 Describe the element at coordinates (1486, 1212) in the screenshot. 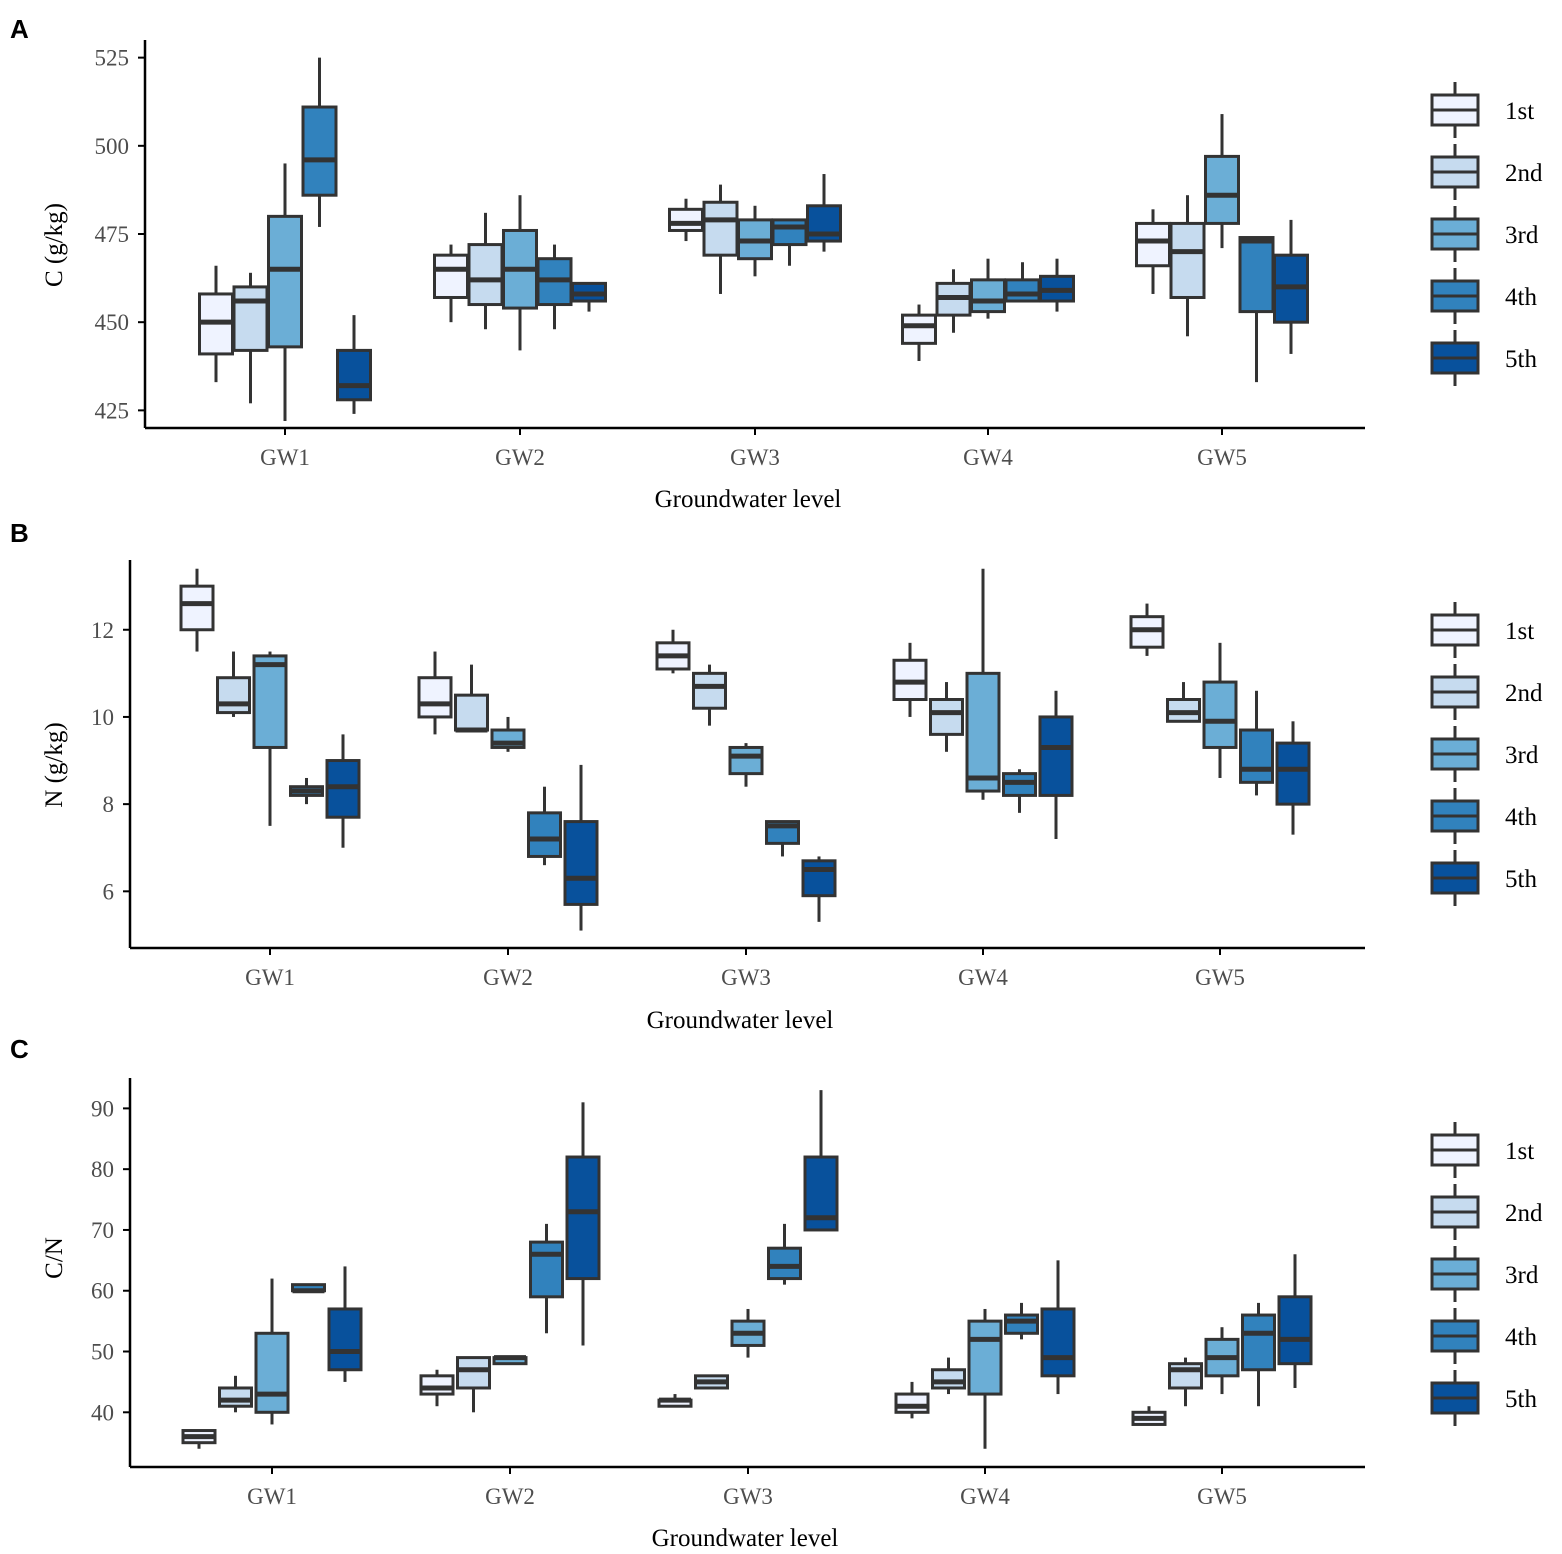

I see `panel-c-legend-item-2nd: 2nd` at that location.